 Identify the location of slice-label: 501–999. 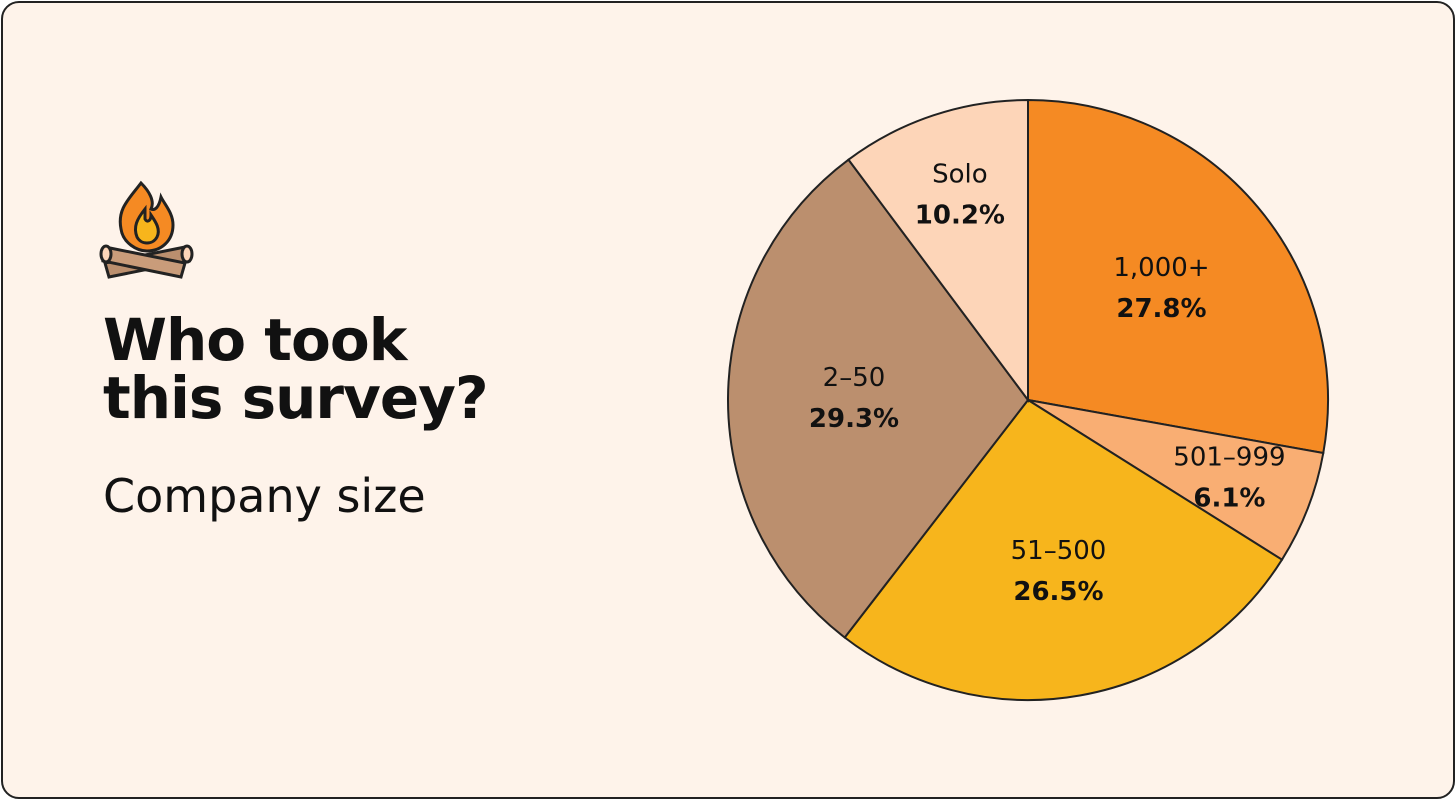
(1229, 458).